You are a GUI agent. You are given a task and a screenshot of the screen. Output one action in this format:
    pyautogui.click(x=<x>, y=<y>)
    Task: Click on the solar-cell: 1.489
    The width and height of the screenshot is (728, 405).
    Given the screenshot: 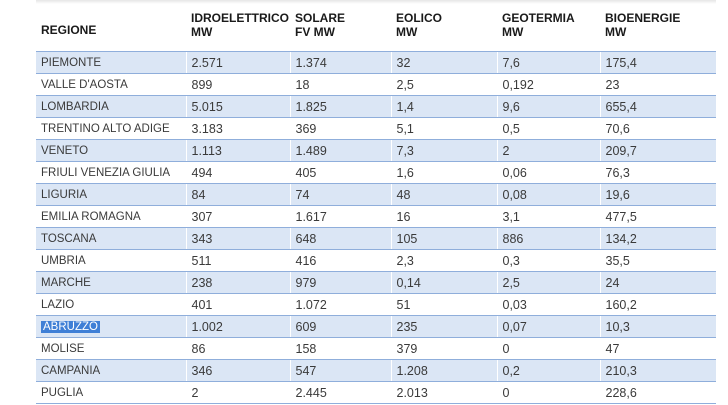 What is the action you would take?
    pyautogui.click(x=340, y=150)
    